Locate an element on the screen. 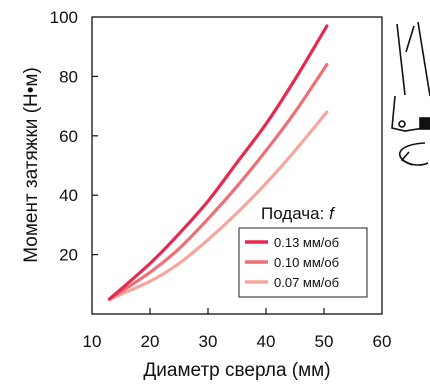 This screenshot has height=384, width=430. drill-shank-right is located at coordinates (423, 59).